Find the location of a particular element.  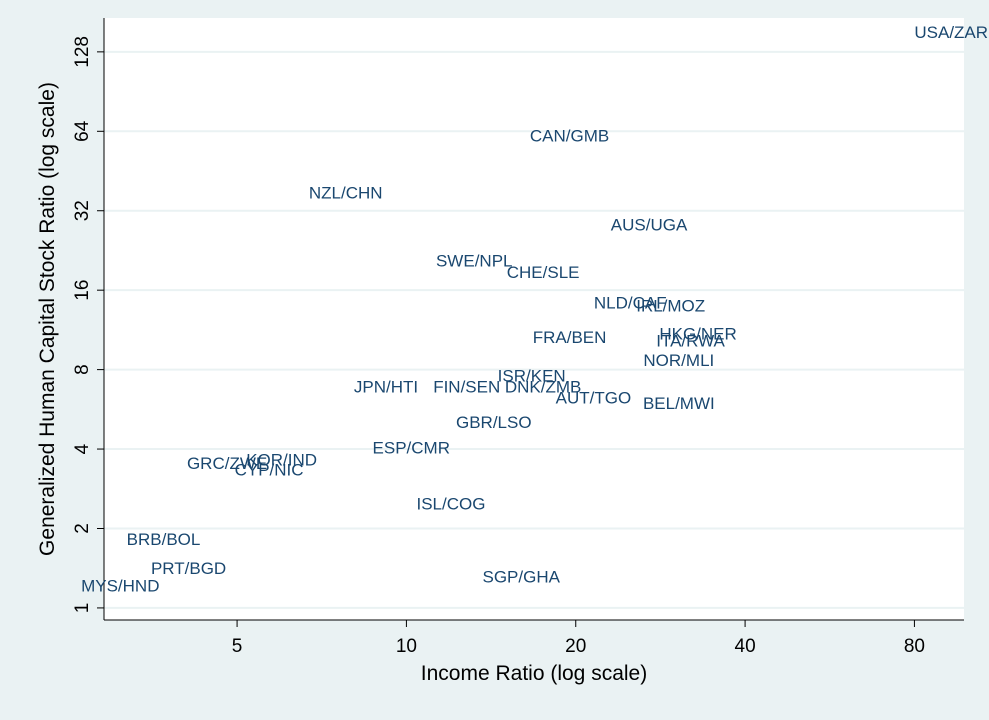

point-label: GBR/LSO is located at coordinates (494, 422).